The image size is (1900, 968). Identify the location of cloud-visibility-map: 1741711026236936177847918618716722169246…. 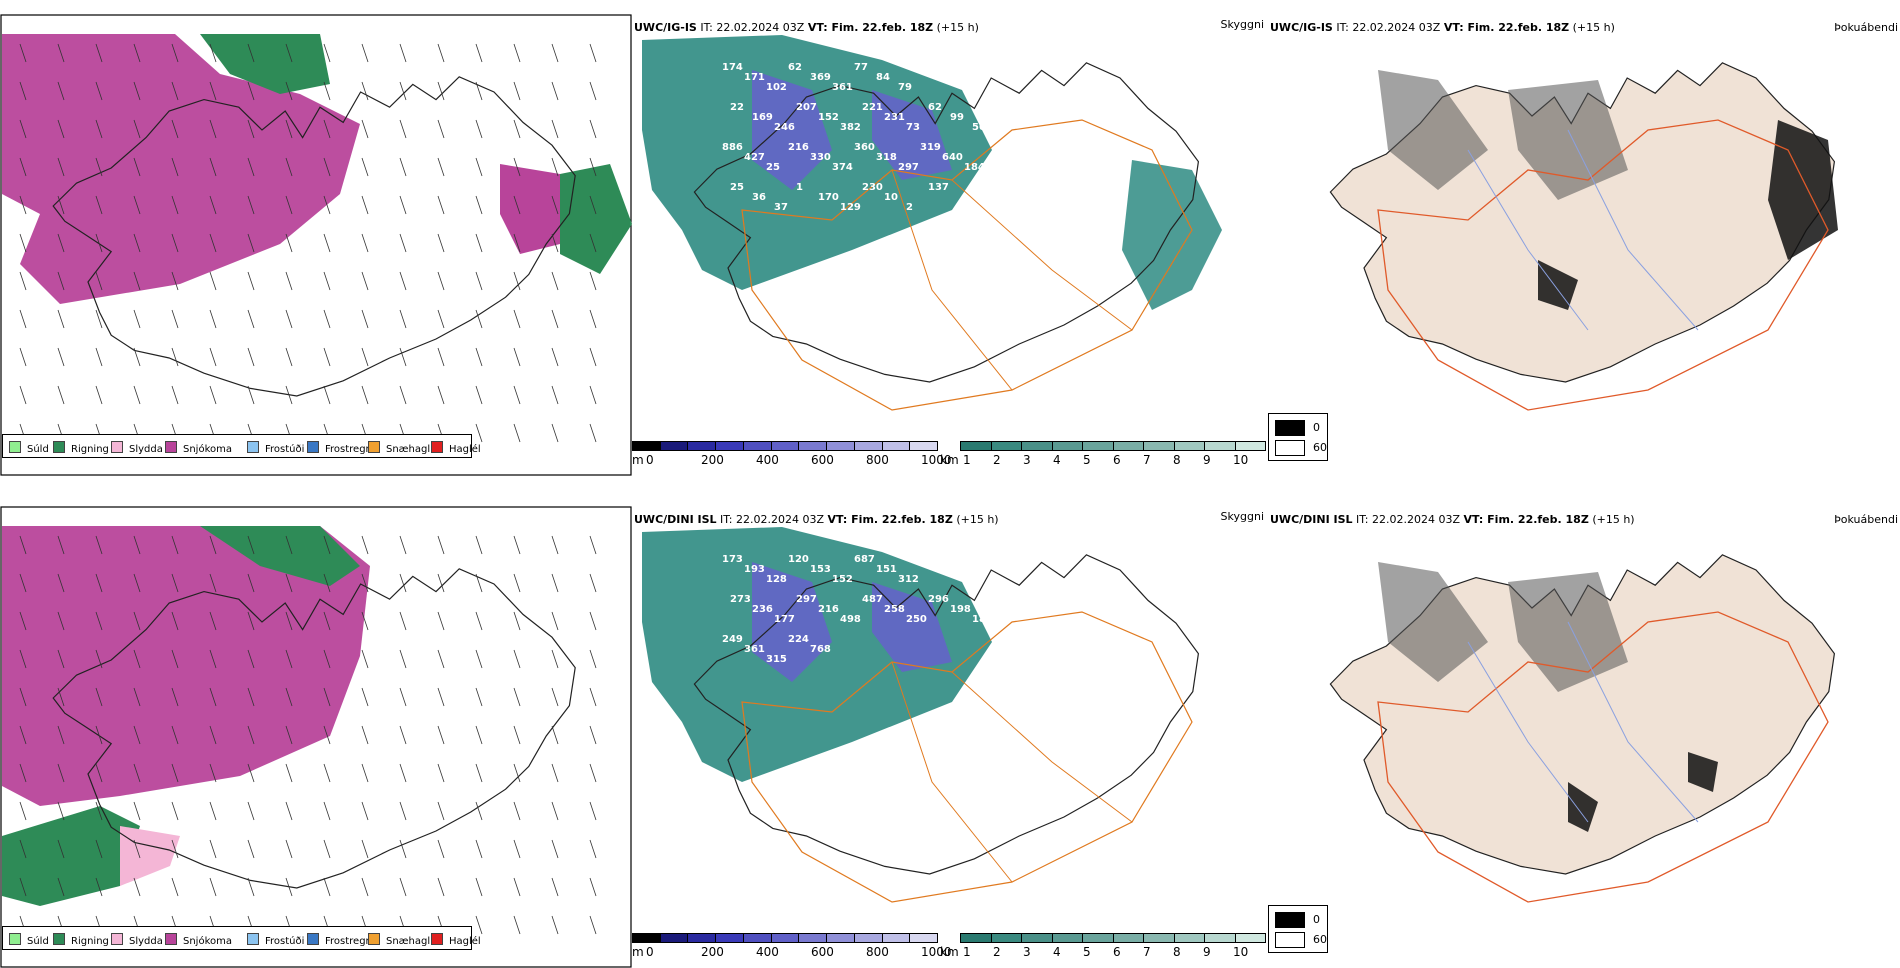
(950, 240).